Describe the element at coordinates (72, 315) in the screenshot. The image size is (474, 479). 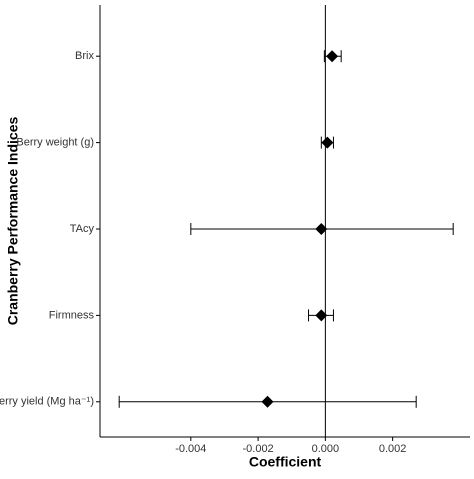
I see `y-tick-label: Firmness` at that location.